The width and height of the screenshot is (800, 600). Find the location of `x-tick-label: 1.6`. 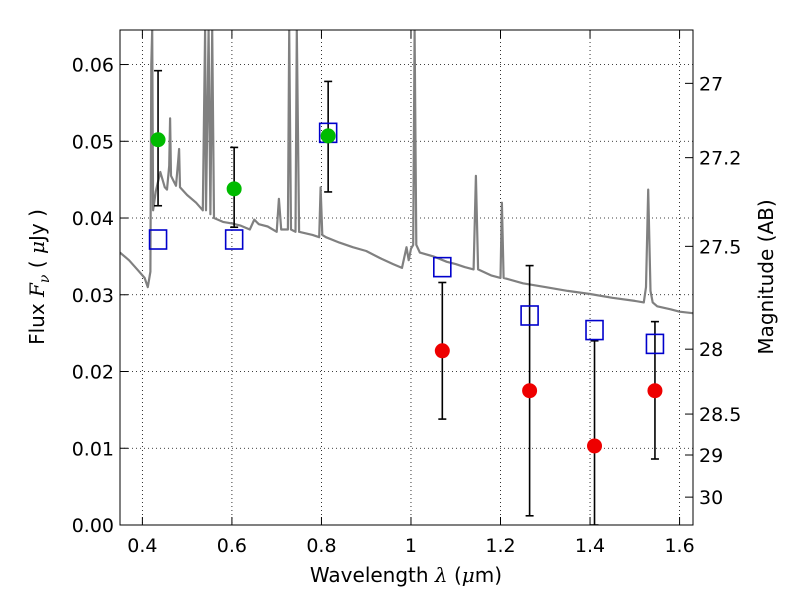

x-tick-label: 1.6 is located at coordinates (679, 546).